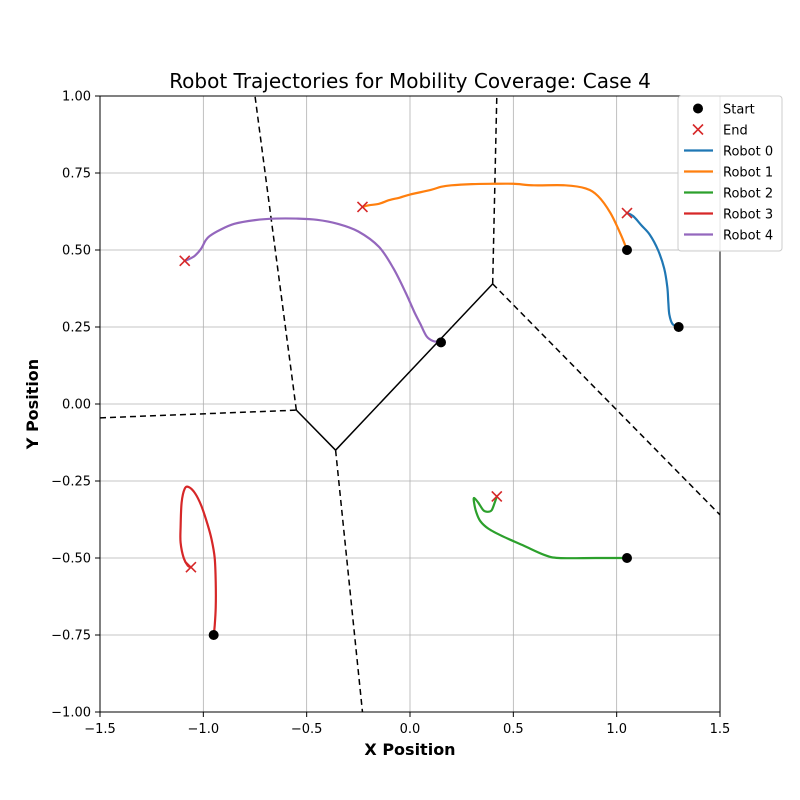 This screenshot has height=800, width=800. Describe the element at coordinates (698, 129) in the screenshot. I see `legend-end-swatch` at that location.